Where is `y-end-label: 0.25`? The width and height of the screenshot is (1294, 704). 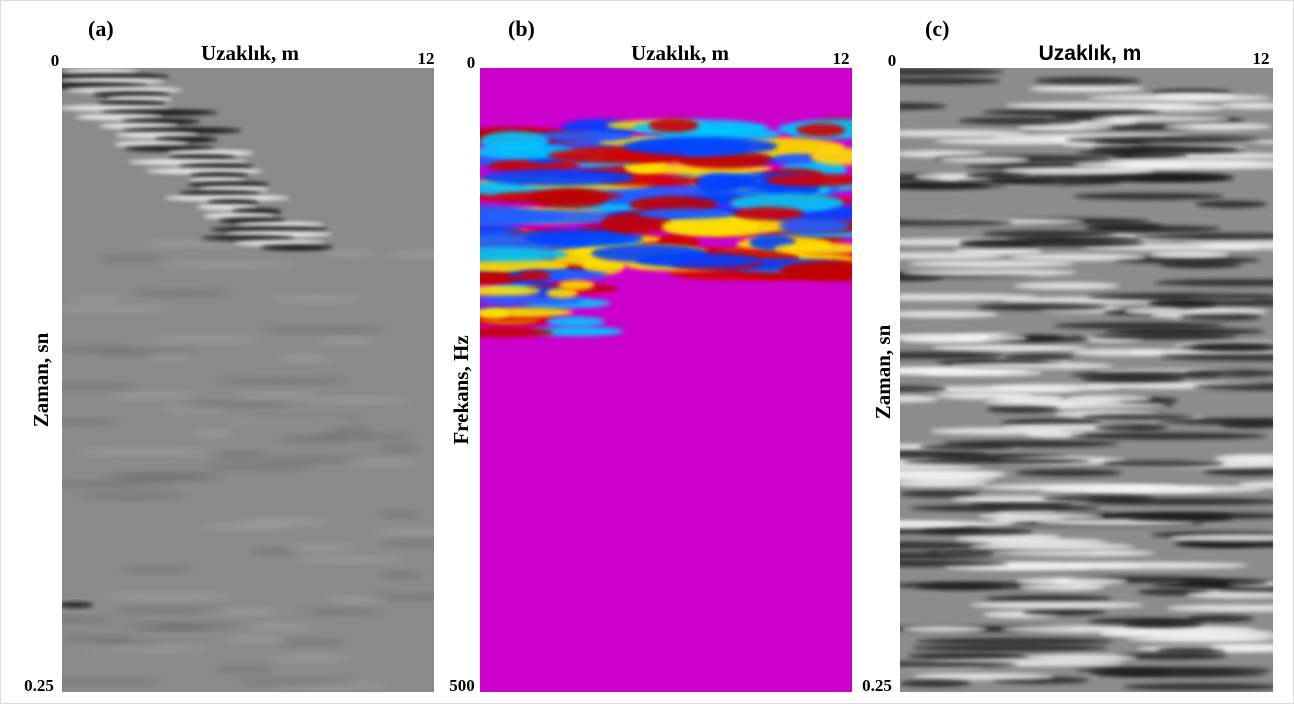 y-end-label: 0.25 is located at coordinates (877, 685).